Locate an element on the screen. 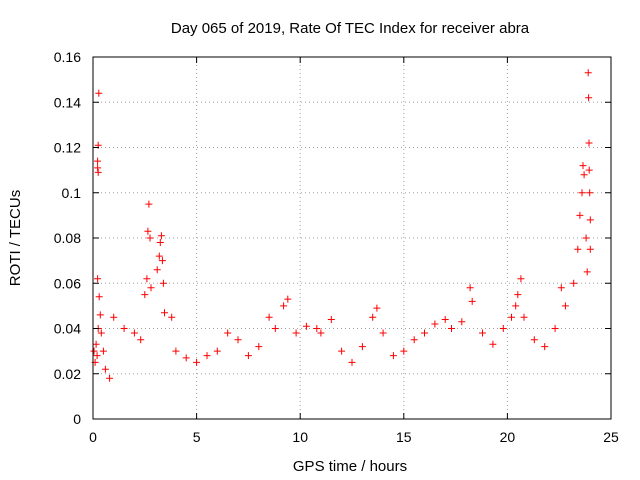  y-tick-label: 0.12 is located at coordinates (67, 148).